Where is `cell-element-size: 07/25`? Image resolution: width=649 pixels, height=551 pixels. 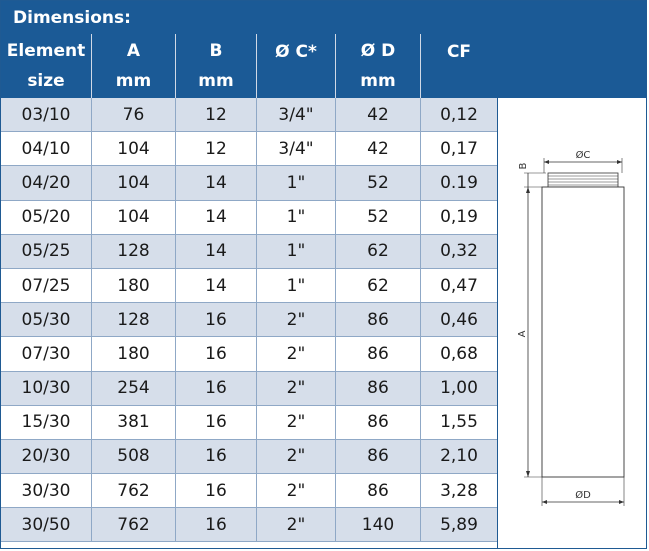 cell-element-size: 07/25 is located at coordinates (46, 285).